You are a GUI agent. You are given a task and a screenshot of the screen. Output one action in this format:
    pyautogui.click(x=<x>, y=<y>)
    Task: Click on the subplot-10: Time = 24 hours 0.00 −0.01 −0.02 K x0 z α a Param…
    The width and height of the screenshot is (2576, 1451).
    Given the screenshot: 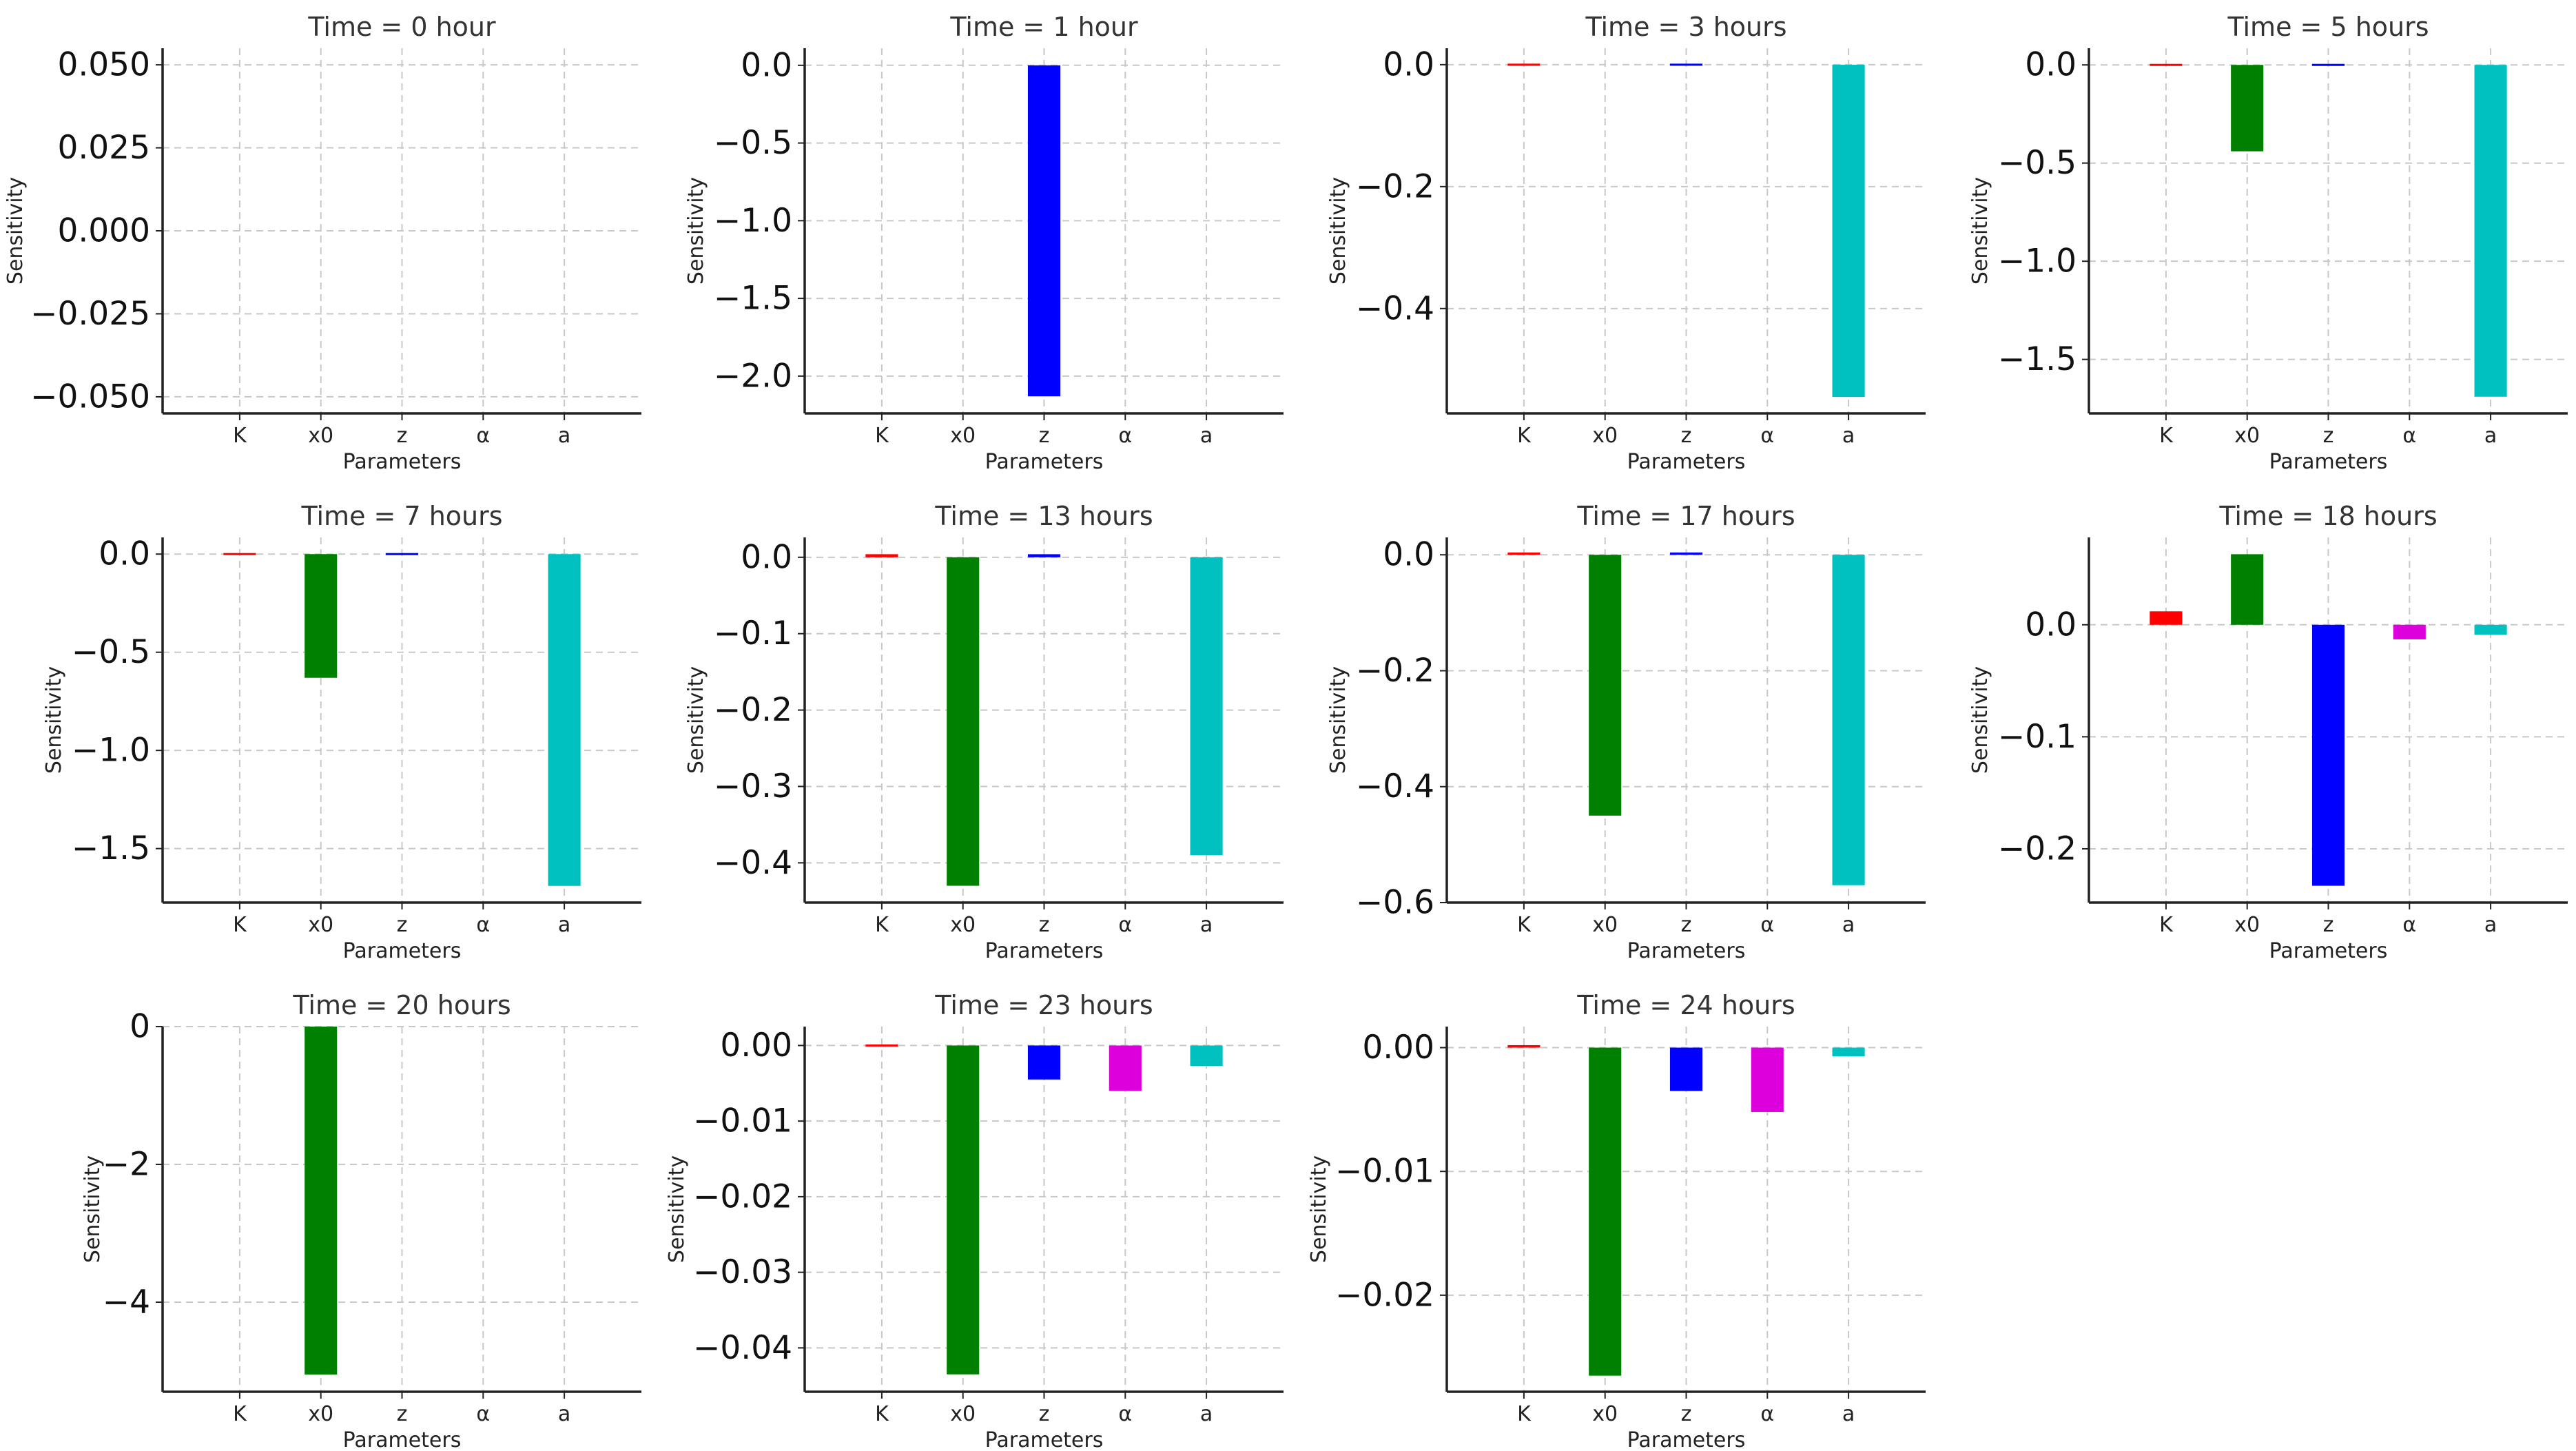 What is the action you would take?
    pyautogui.click(x=1616, y=1221)
    